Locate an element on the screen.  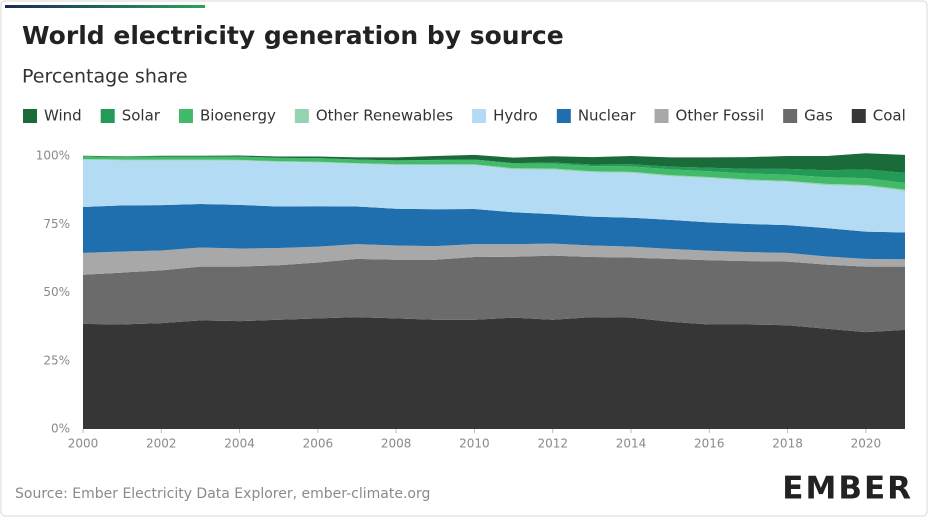
legend-label: Other Renewables is located at coordinates (384, 116).